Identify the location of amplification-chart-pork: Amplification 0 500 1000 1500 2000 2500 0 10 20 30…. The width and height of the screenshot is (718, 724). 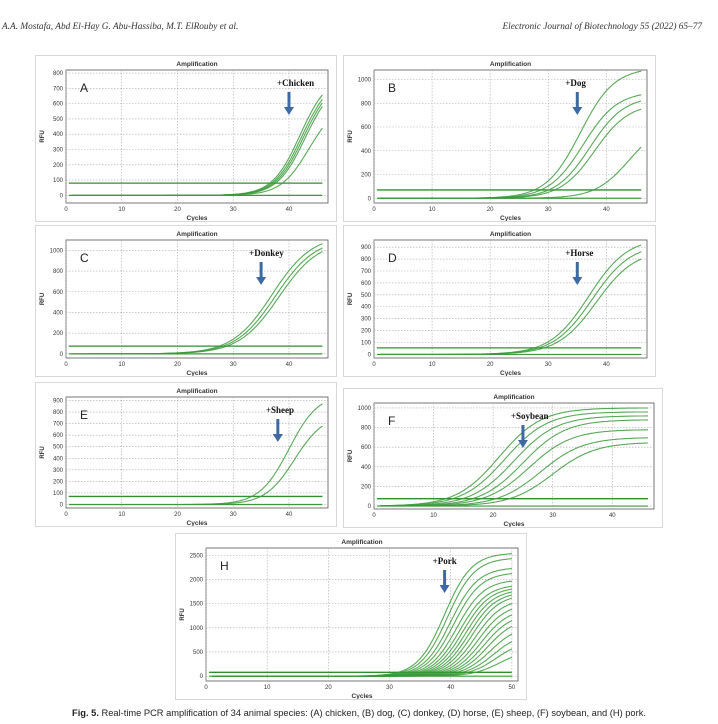
(349, 619).